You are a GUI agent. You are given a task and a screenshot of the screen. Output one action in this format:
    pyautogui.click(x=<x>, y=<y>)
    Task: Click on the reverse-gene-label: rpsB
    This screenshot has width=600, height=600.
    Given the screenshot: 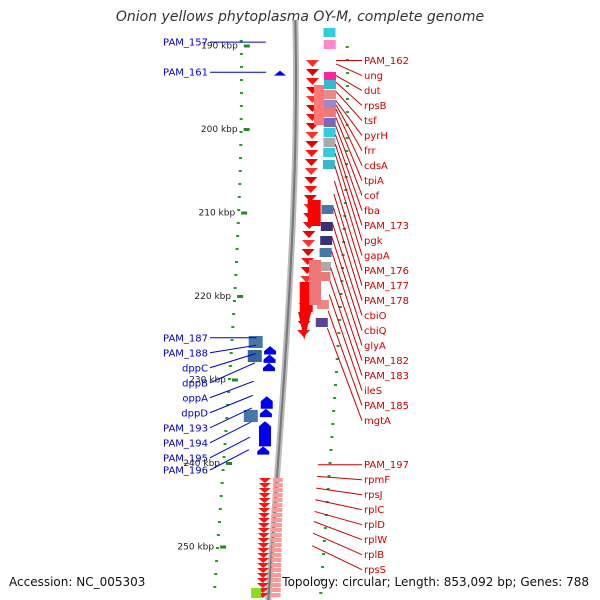 What is the action you would take?
    pyautogui.click(x=375, y=106)
    